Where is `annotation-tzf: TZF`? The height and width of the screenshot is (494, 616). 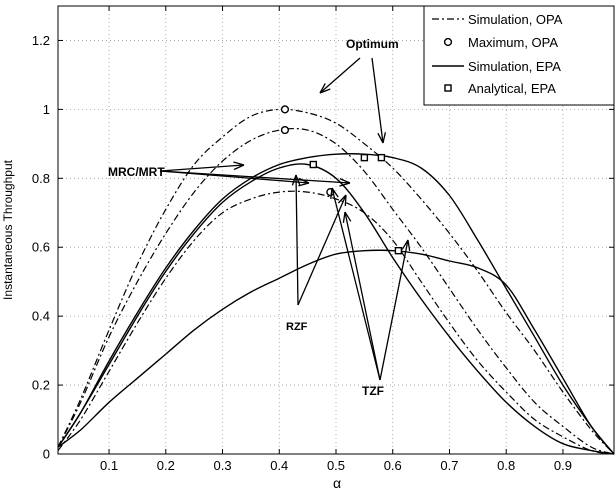 annotation-tzf: TZF is located at coordinates (373, 391).